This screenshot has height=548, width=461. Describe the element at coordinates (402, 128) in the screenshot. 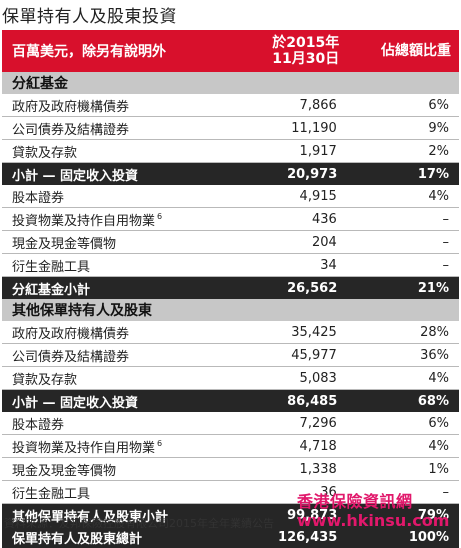

I see `row-pct: 9%` at that location.